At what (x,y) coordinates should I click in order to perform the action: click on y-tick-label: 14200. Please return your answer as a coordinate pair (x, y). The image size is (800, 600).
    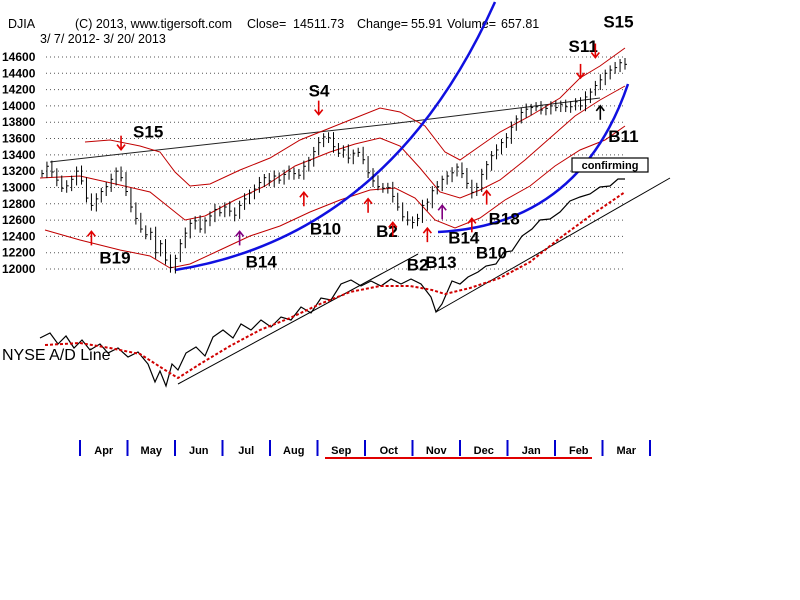
    Looking at the image, I should click on (19, 90).